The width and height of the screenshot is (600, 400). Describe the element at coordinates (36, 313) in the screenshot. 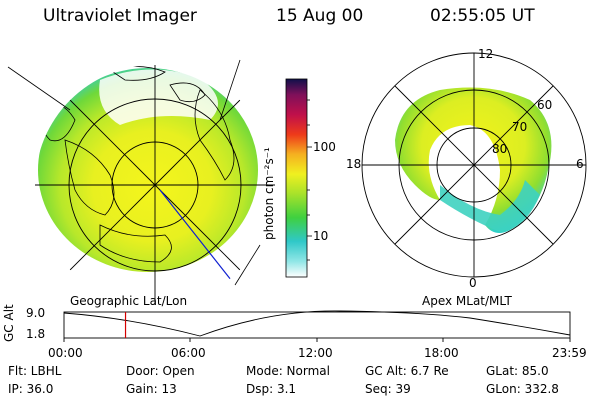

I see `timeline-ymax: 9.0` at that location.